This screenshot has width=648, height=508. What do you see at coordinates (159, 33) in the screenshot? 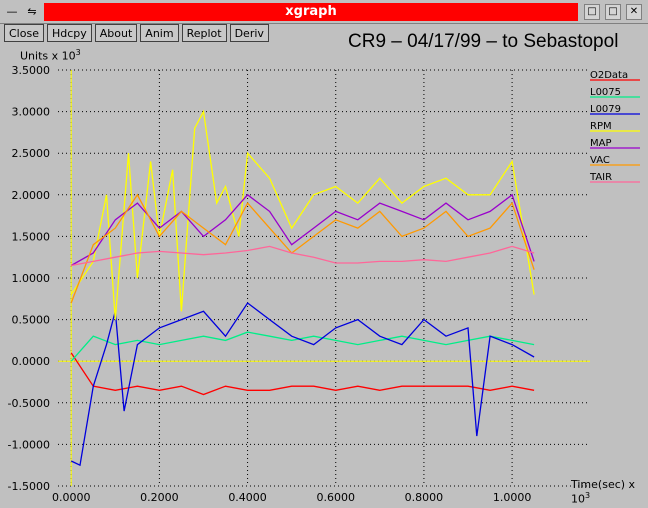
I see `anim-button: Anim` at bounding box center [159, 33].